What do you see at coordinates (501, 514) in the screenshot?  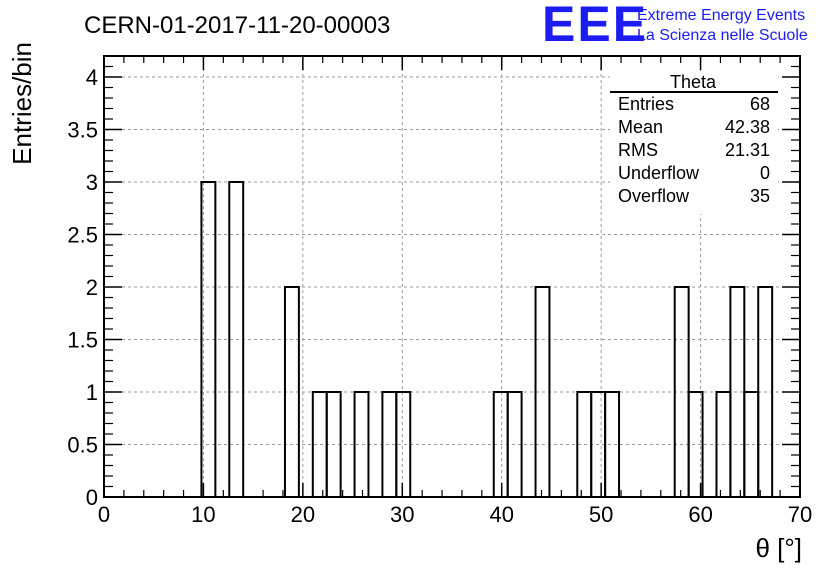 I see `x-tick-label: 40` at bounding box center [501, 514].